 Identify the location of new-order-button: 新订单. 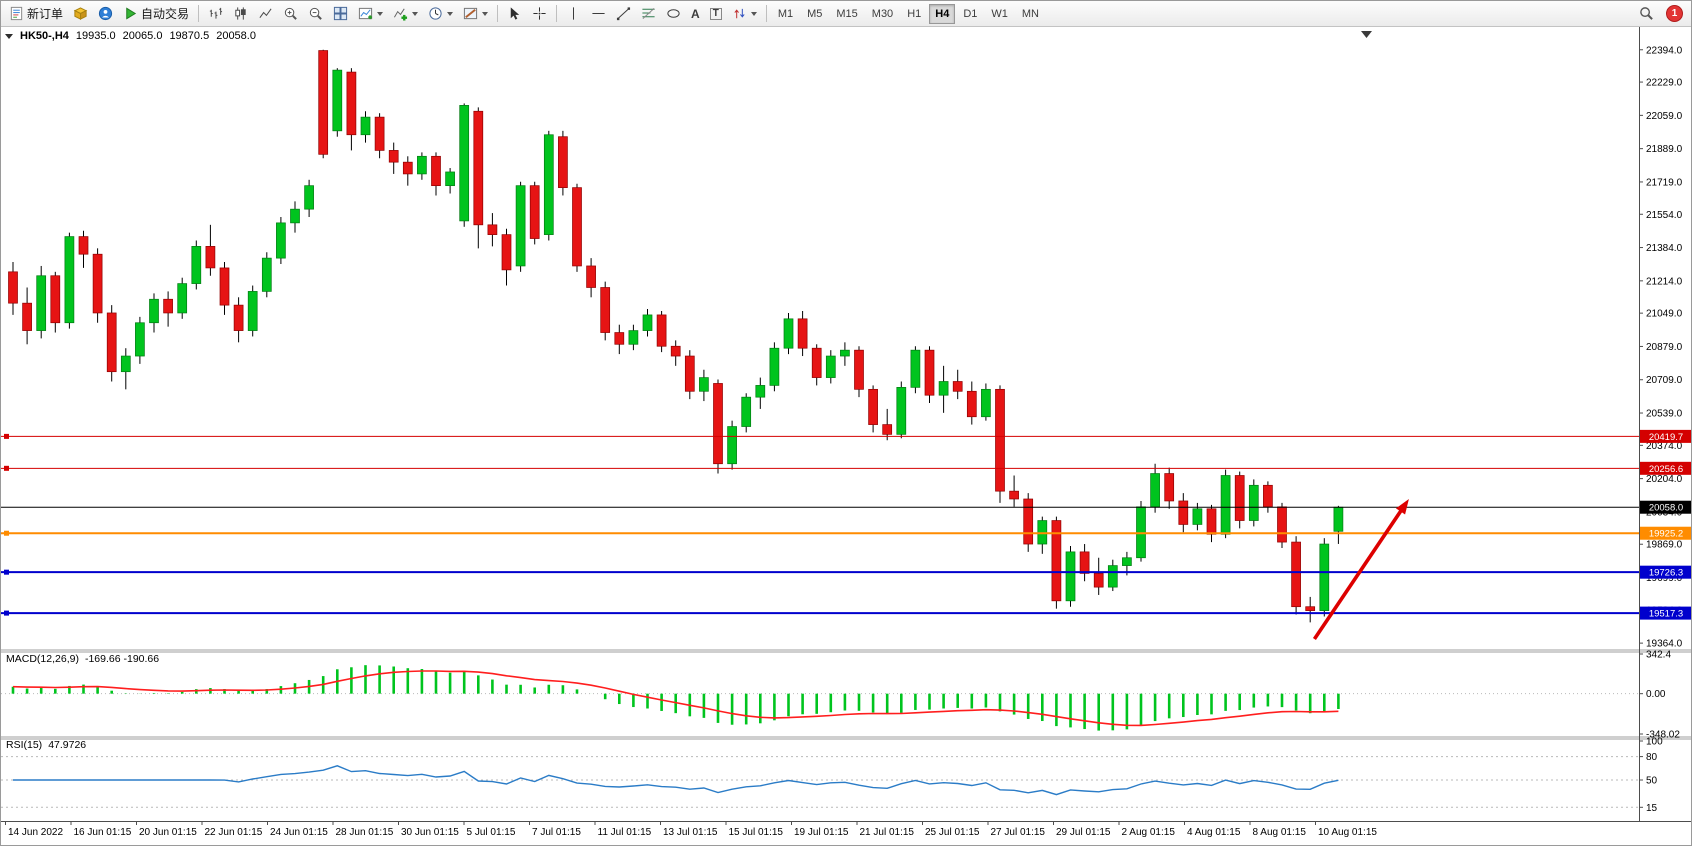
(36, 14).